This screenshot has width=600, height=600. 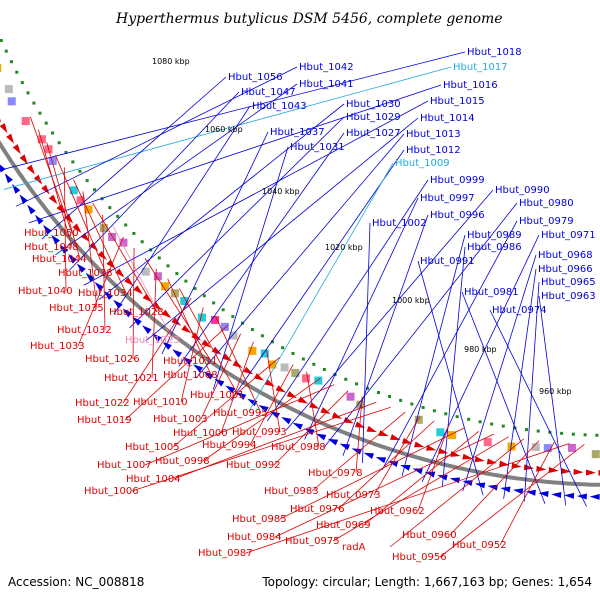 What do you see at coordinates (200, 433) in the screenshot?
I see `reverse-gene-label: Hbut_1000` at bounding box center [200, 433].